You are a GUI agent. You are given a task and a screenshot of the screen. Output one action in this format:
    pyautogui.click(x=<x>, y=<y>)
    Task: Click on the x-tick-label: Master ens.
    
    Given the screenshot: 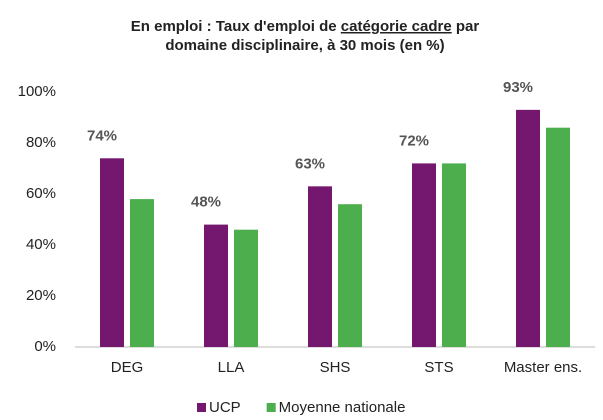 What is the action you would take?
    pyautogui.click(x=543, y=367)
    